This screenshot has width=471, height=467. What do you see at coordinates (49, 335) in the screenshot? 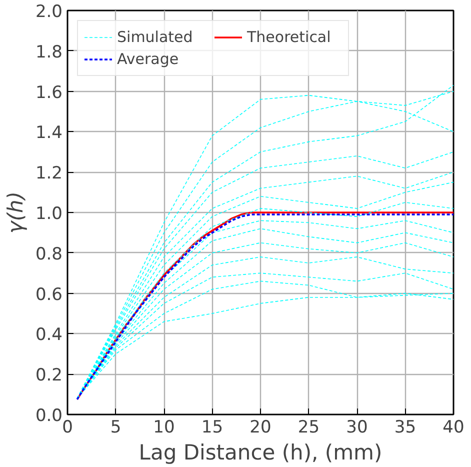
I see `y-tick-label: 0.4` at bounding box center [49, 335].